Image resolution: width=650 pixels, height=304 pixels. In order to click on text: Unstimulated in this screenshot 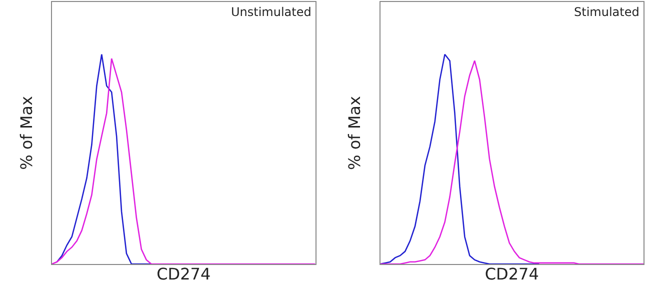, I will do `click(271, 12)`.